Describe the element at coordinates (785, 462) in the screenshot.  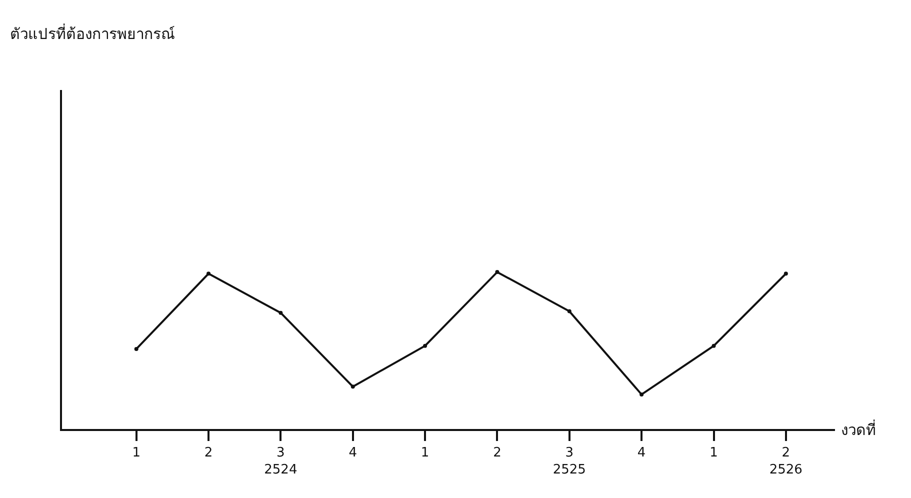
I see `x-tick-label: 2 2526` at that location.